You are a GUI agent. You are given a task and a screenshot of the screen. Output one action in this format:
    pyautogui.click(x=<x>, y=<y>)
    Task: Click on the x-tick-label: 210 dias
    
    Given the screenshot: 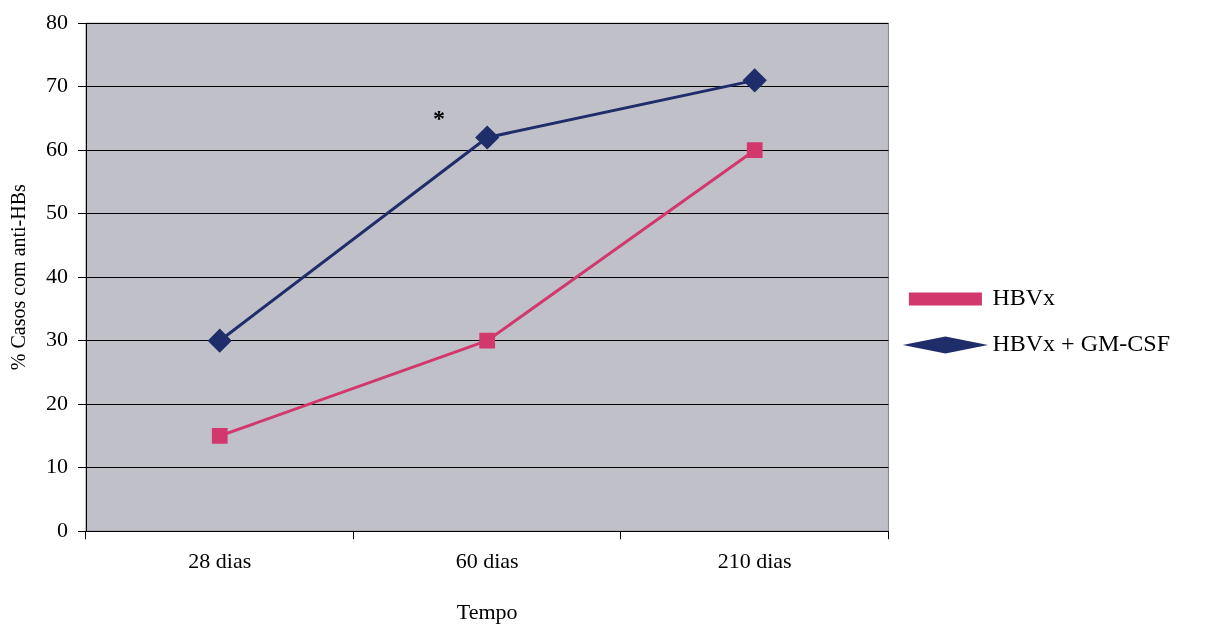 What is the action you would take?
    pyautogui.click(x=754, y=561)
    